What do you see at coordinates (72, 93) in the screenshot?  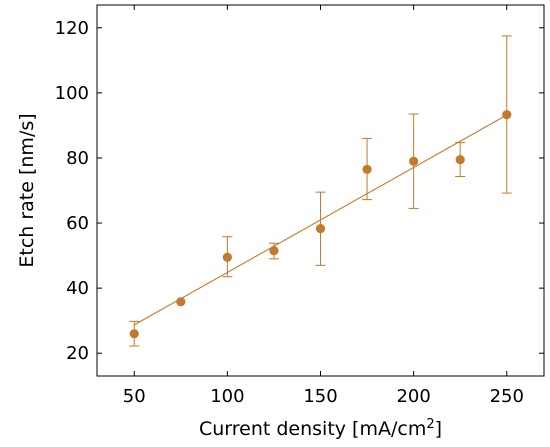 I see `y-tick-label: 100` at bounding box center [72, 93].